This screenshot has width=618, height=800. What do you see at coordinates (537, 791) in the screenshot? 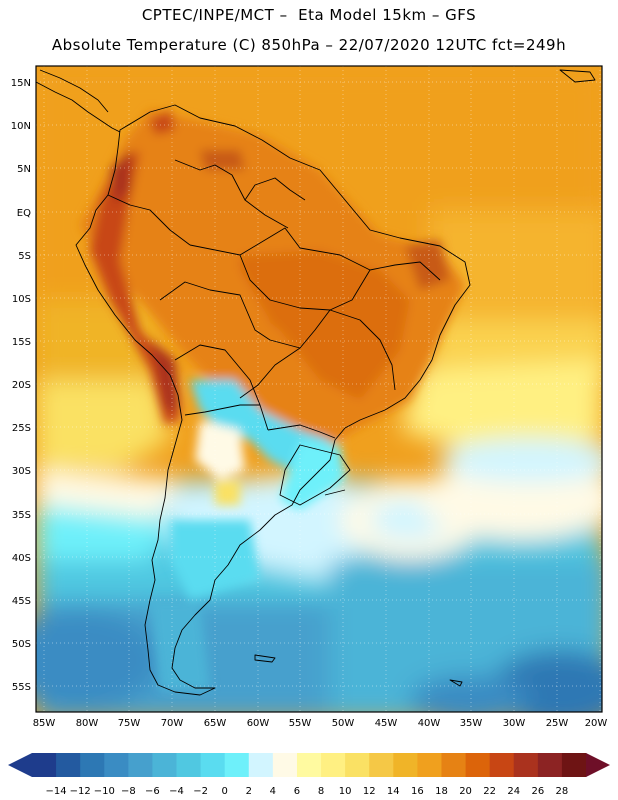
I see `colorbar-tick-label: 26` at bounding box center [537, 791].